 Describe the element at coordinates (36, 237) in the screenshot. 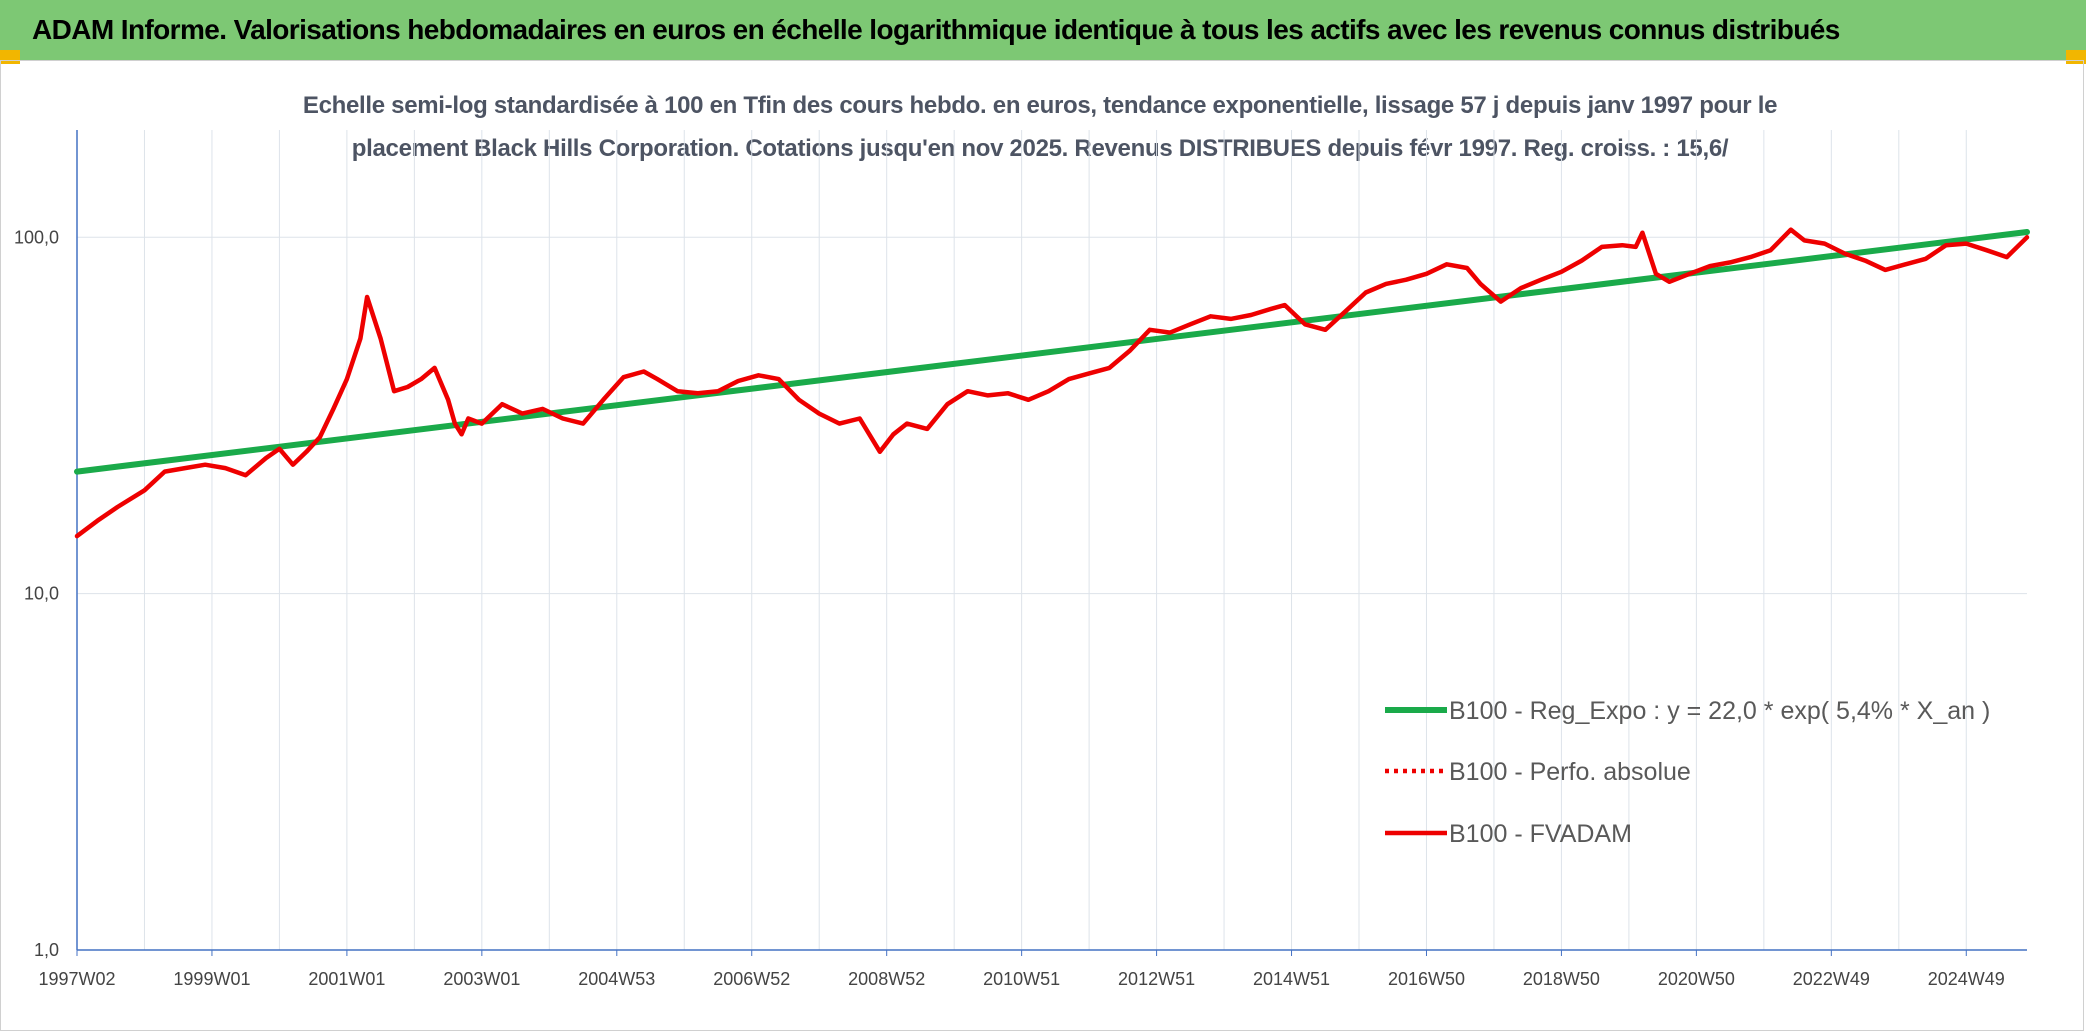

I see `y-tick-label: 100,0` at that location.